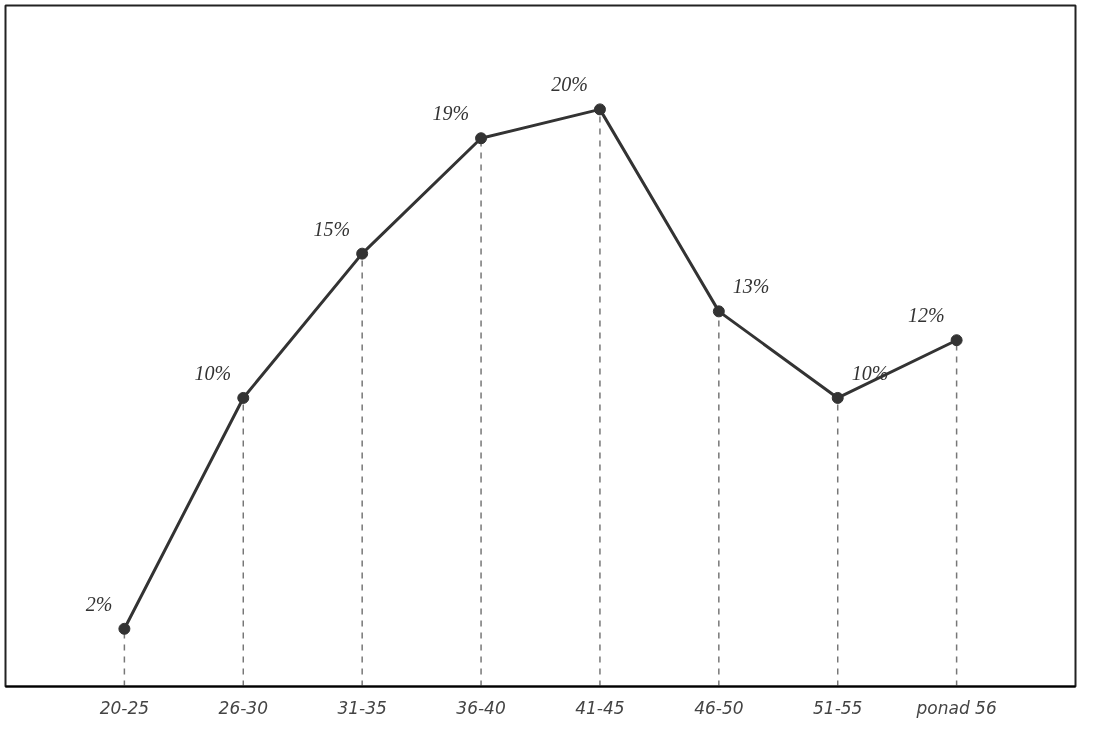 This screenshot has height=754, width=1116. What do you see at coordinates (124, 707) in the screenshot?
I see `x-tick-label: 20-25` at bounding box center [124, 707].